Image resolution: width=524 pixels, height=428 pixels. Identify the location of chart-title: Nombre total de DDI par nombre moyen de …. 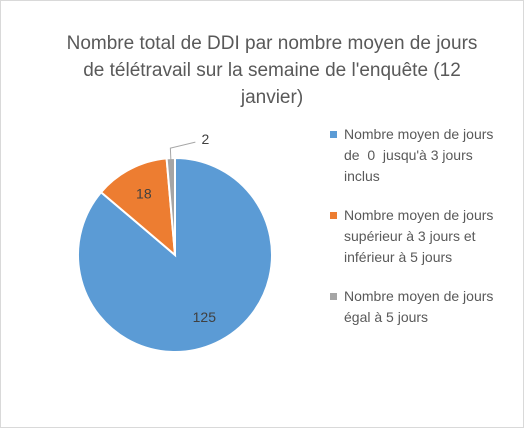
(272, 70).